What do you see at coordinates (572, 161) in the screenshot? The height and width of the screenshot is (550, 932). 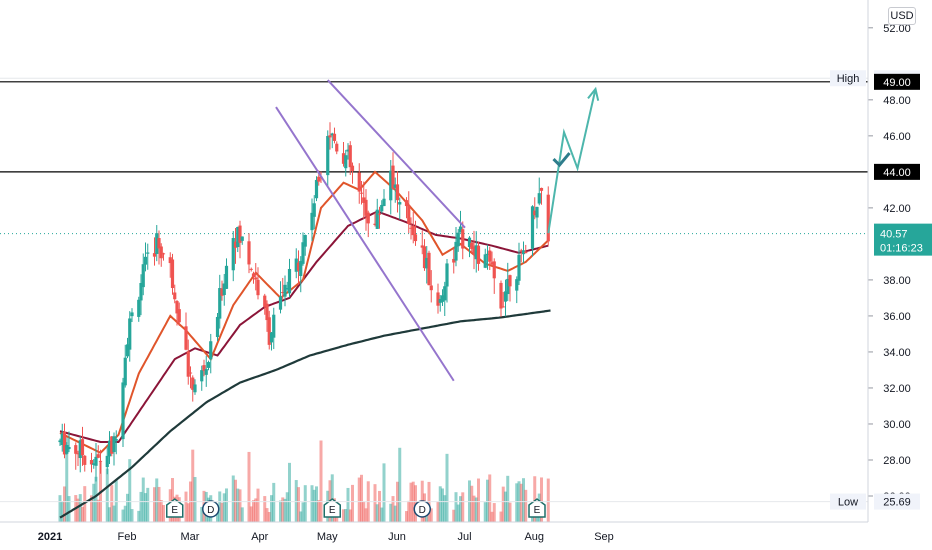 I see `projection-path` at bounding box center [572, 161].